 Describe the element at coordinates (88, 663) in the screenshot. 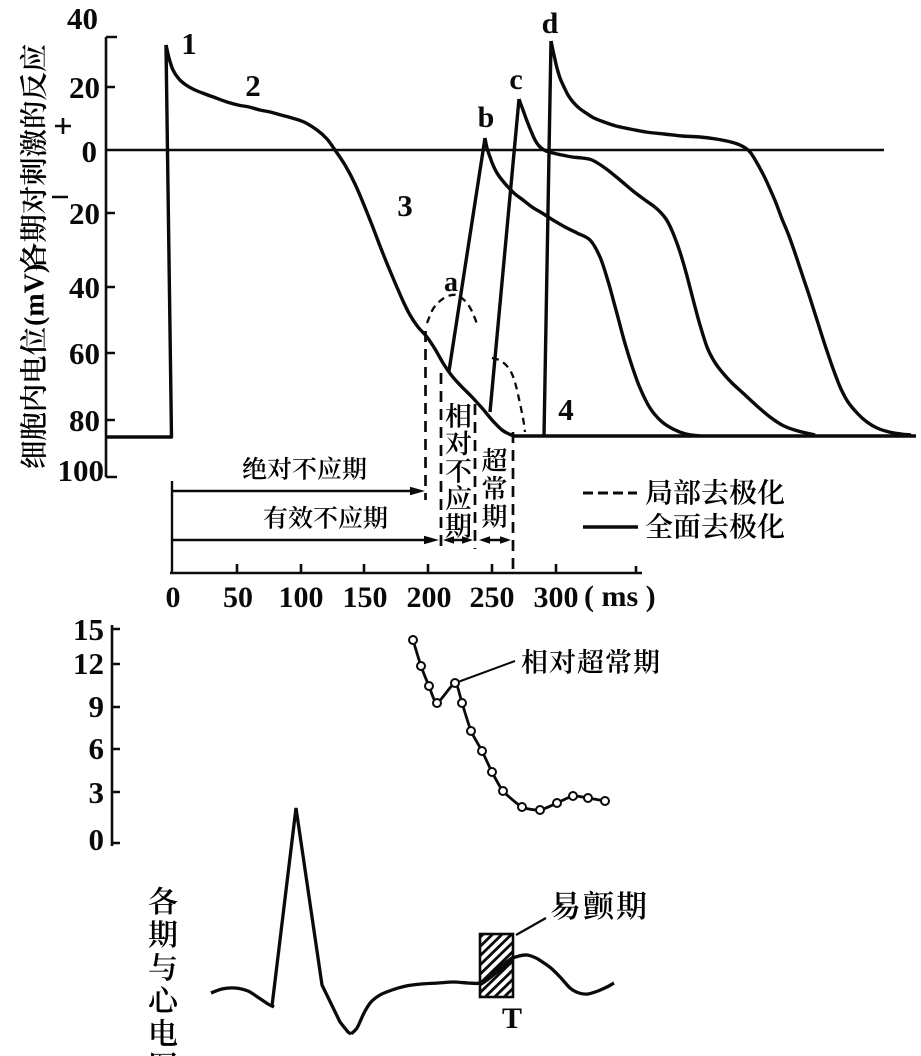

I see `svg-text: 12` at that location.